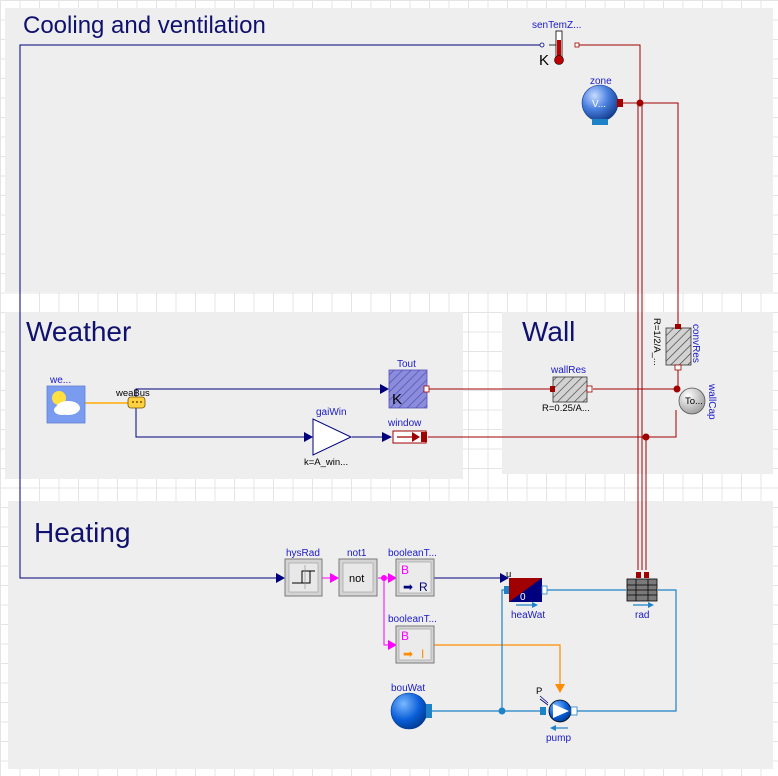 The height and width of the screenshot is (776, 778). What do you see at coordinates (389, 612) in the screenshot?
I see `connection-not1-to-boolean2` at bounding box center [389, 612].